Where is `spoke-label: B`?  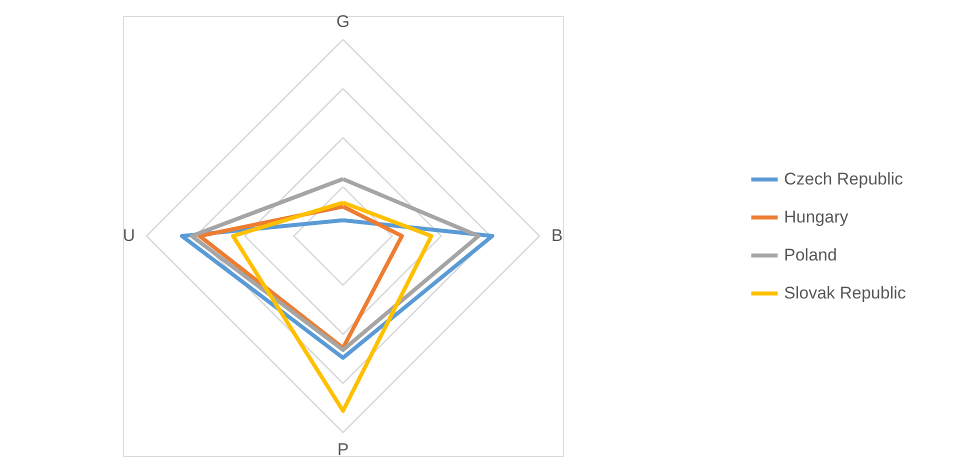
spoke-label: B is located at coordinates (557, 235).